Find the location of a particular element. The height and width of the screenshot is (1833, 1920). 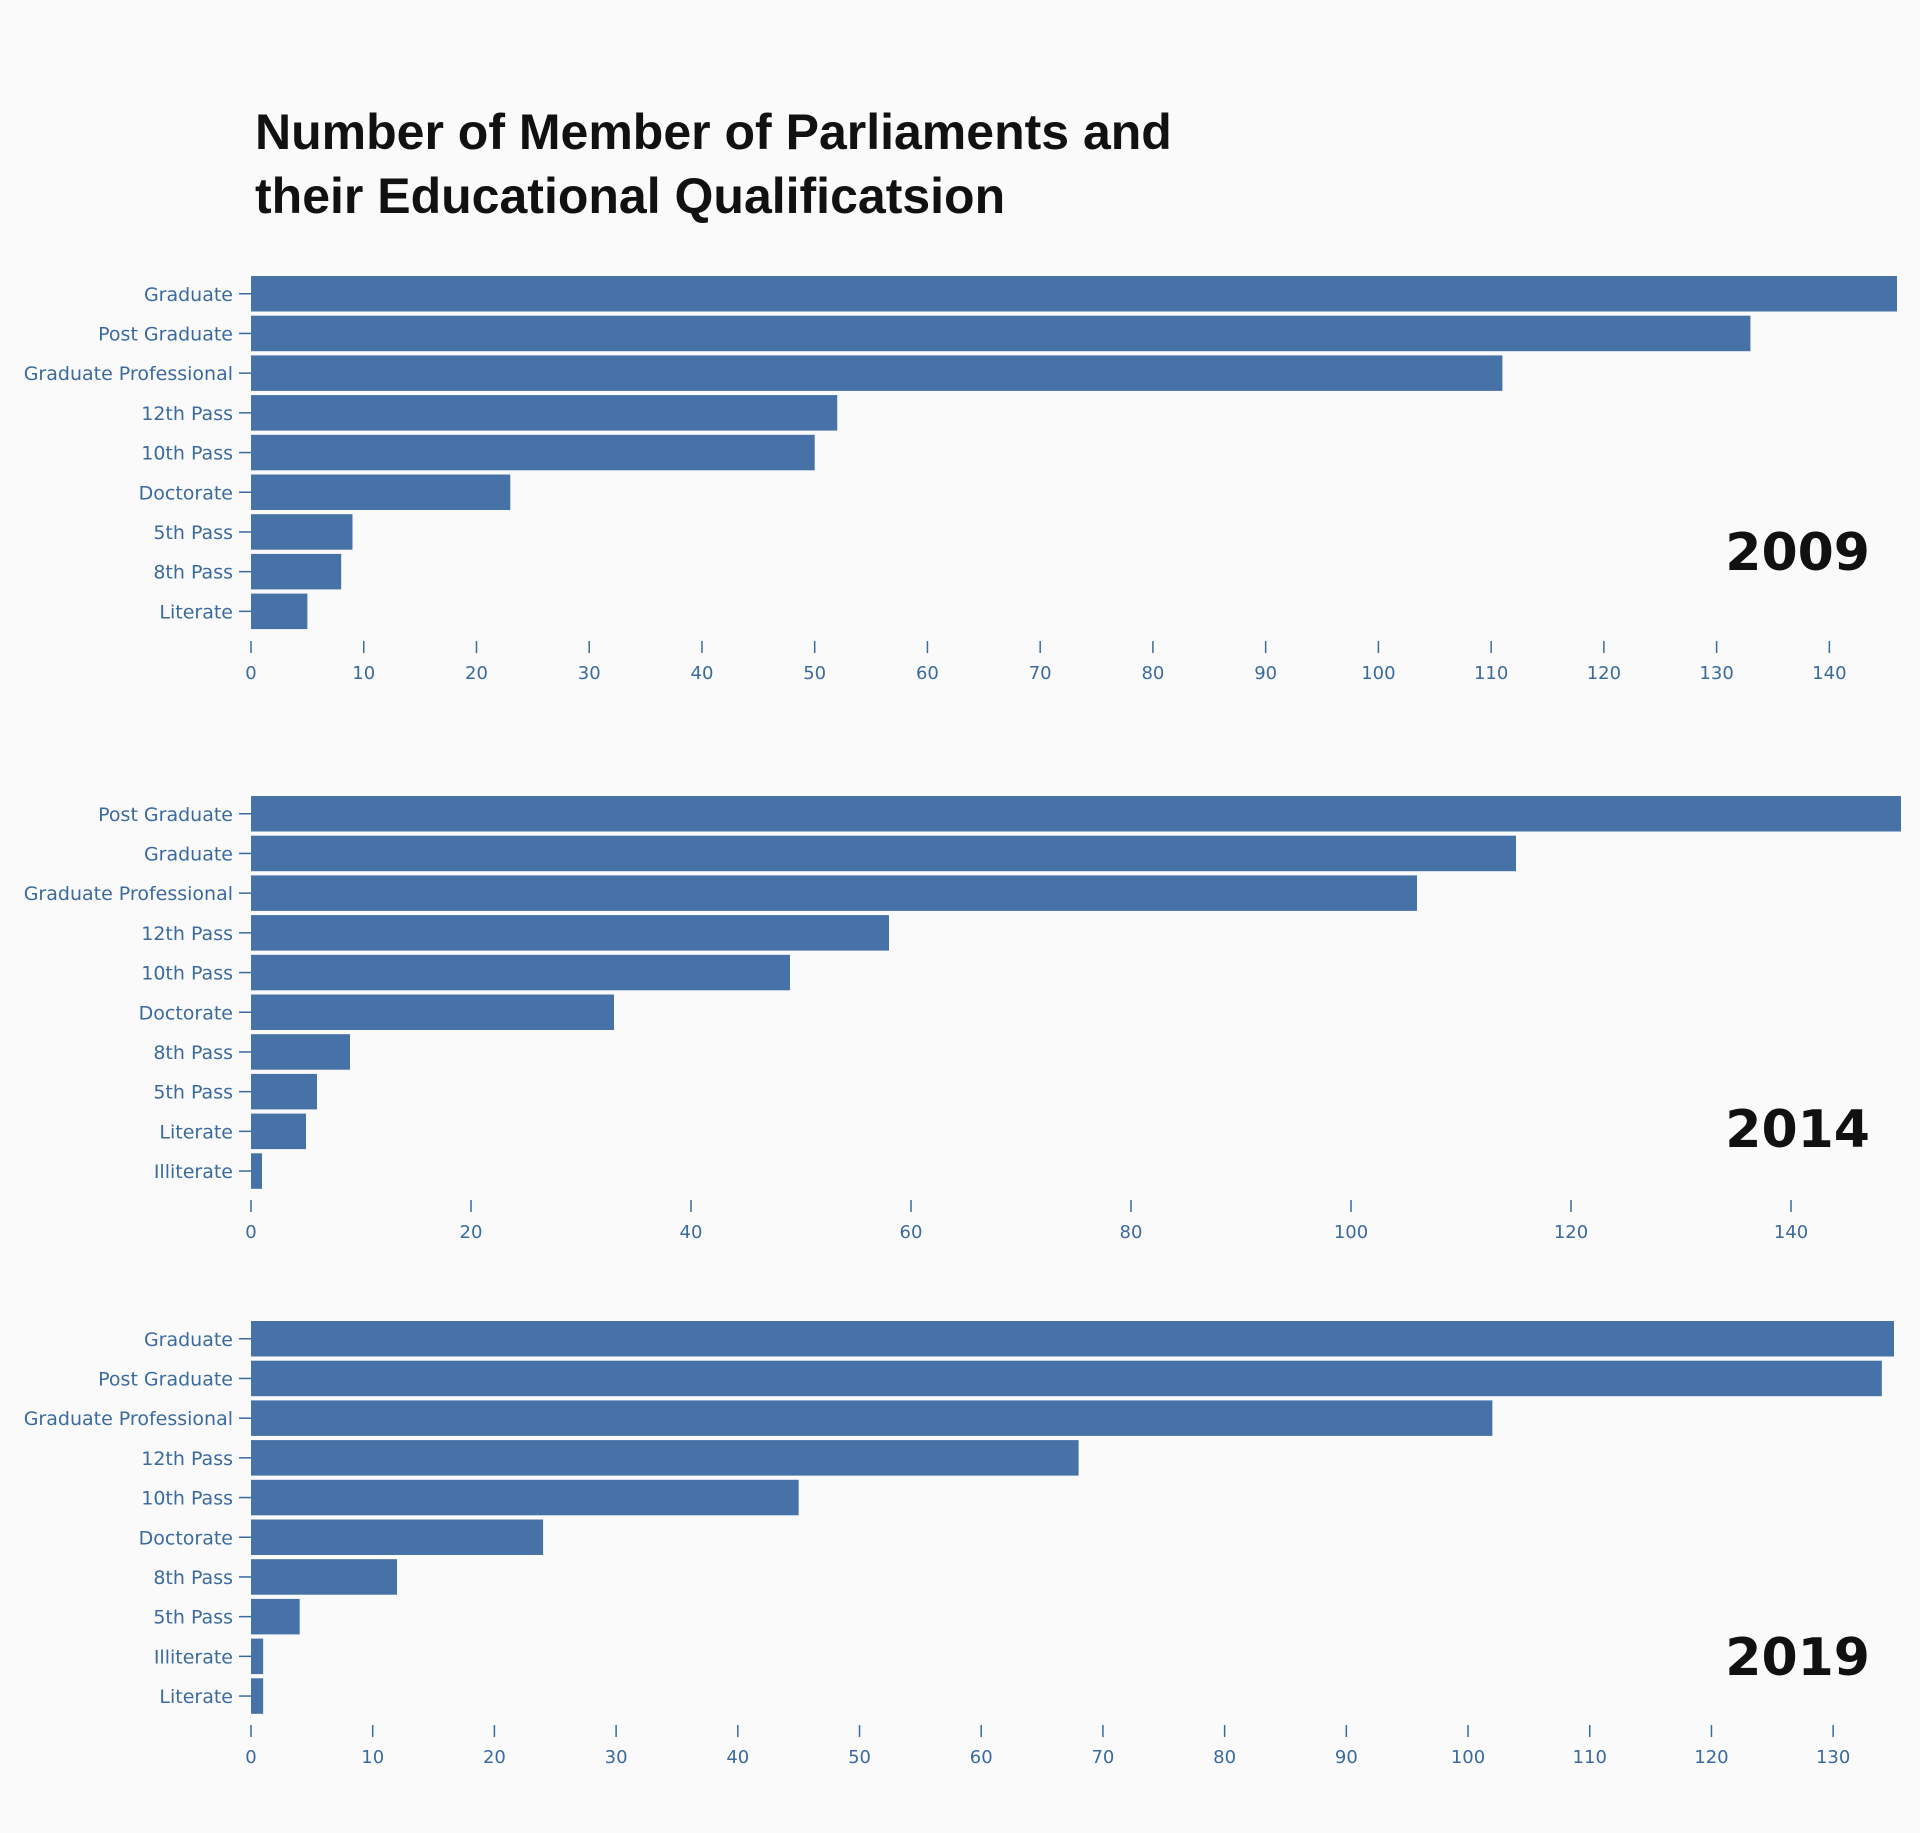

category-label-2019-0: Graduate is located at coordinates (188, 1340).